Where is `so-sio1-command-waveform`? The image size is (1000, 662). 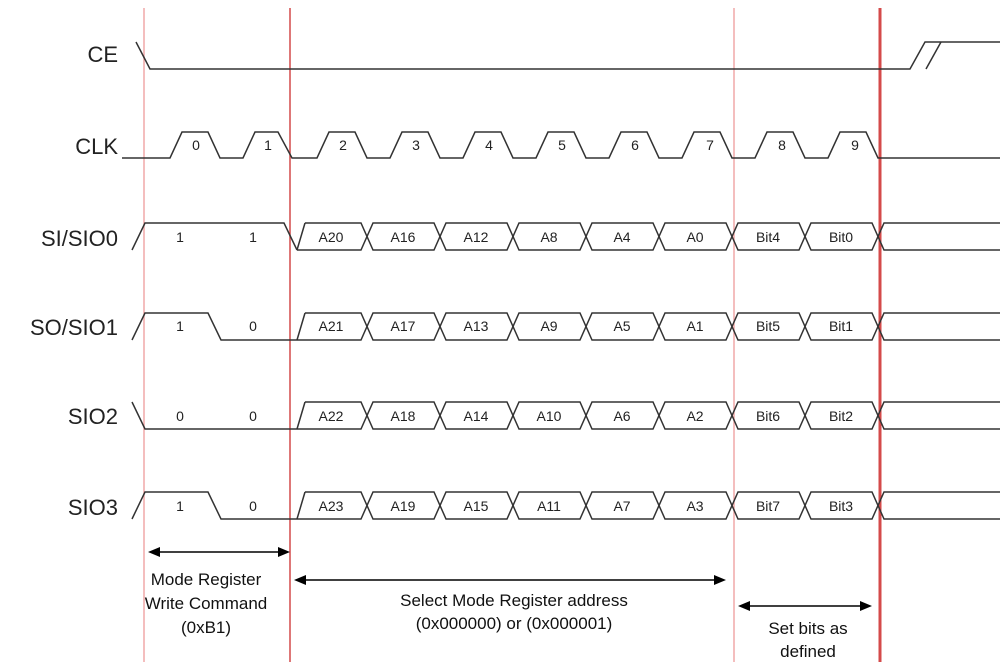
so-sio1-command-waveform is located at coordinates (214, 326).